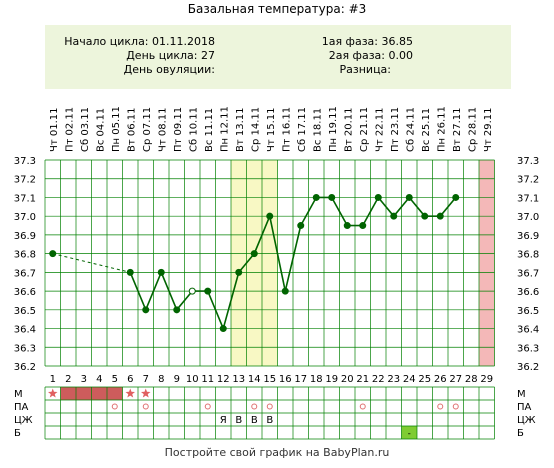  What do you see at coordinates (362, 379) in the screenshot?
I see `day-number: 21` at bounding box center [362, 379].